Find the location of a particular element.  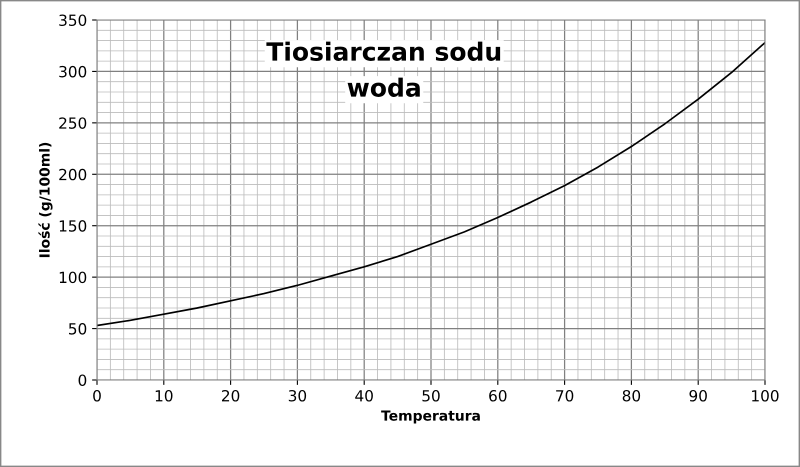

y-tick-label: 0 is located at coordinates (82, 380).